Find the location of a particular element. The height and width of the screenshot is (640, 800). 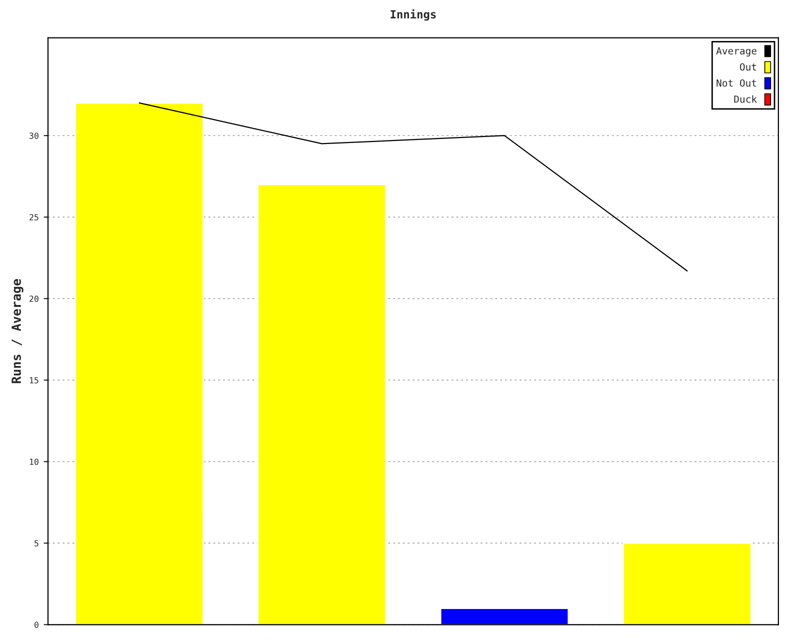

y-tick-label: 30 is located at coordinates (33, 135).